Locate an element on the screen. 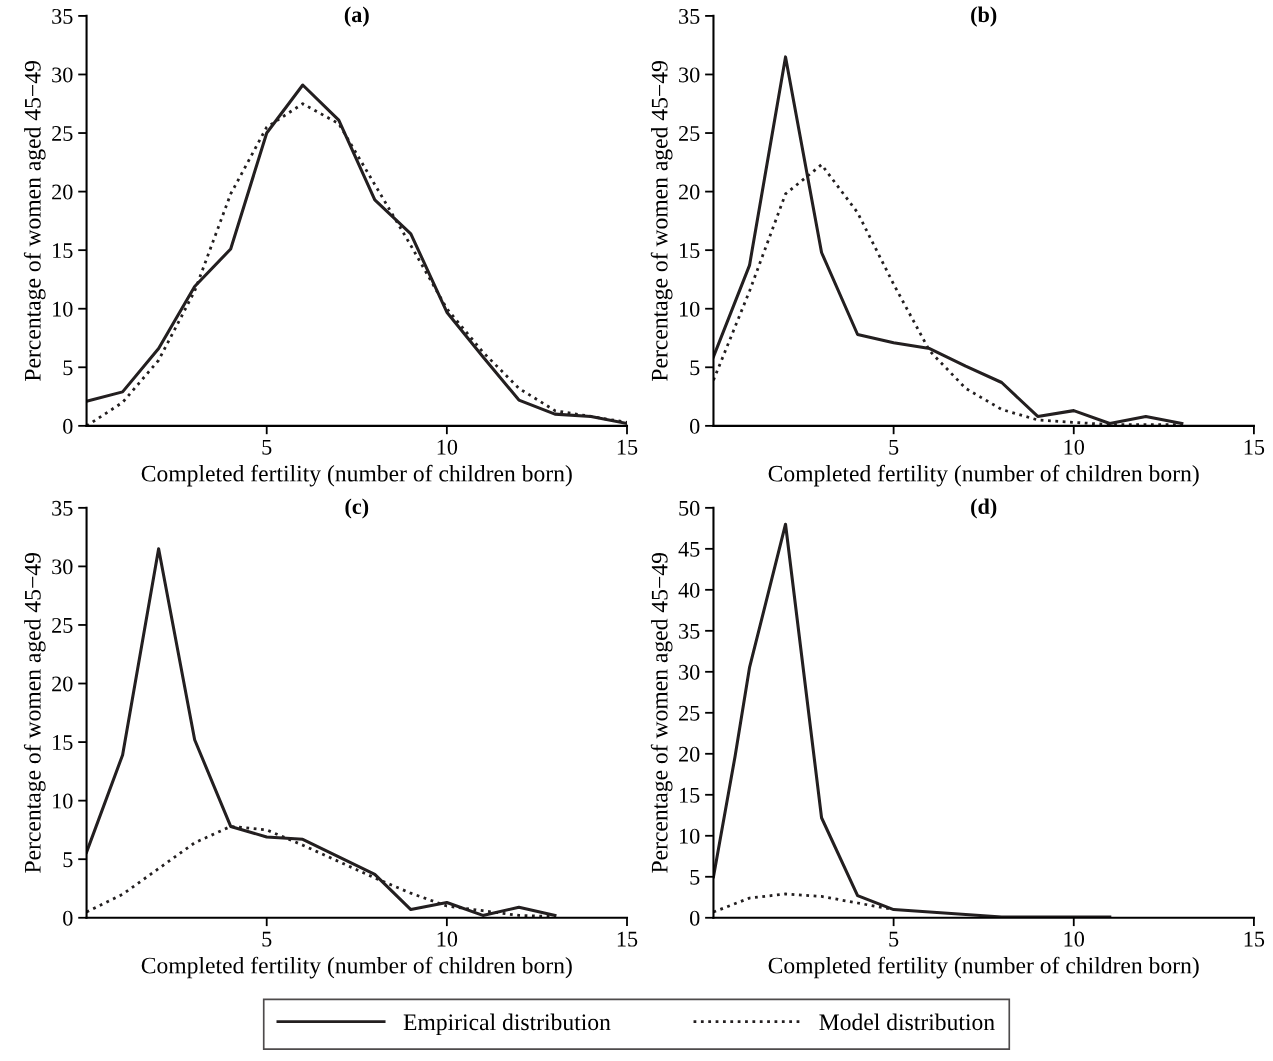 This screenshot has width=1273, height=1061. chart-title: (c) is located at coordinates (357, 508).